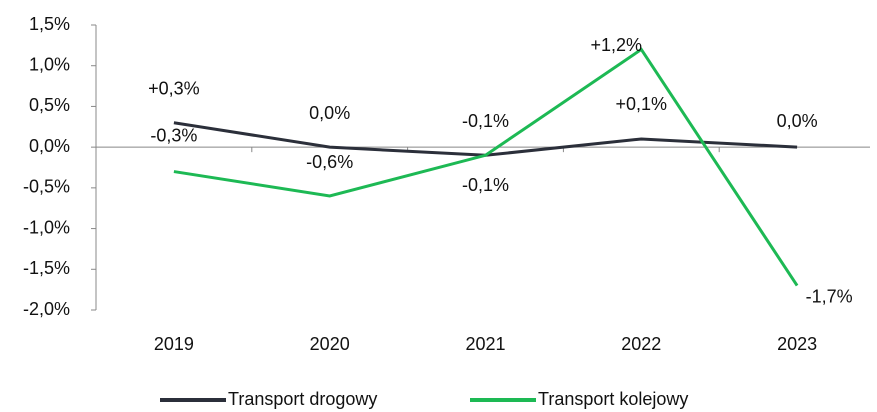 The height and width of the screenshot is (412, 877). What do you see at coordinates (46, 227) in the screenshot?
I see `y-tick-label: -1,0%` at bounding box center [46, 227].